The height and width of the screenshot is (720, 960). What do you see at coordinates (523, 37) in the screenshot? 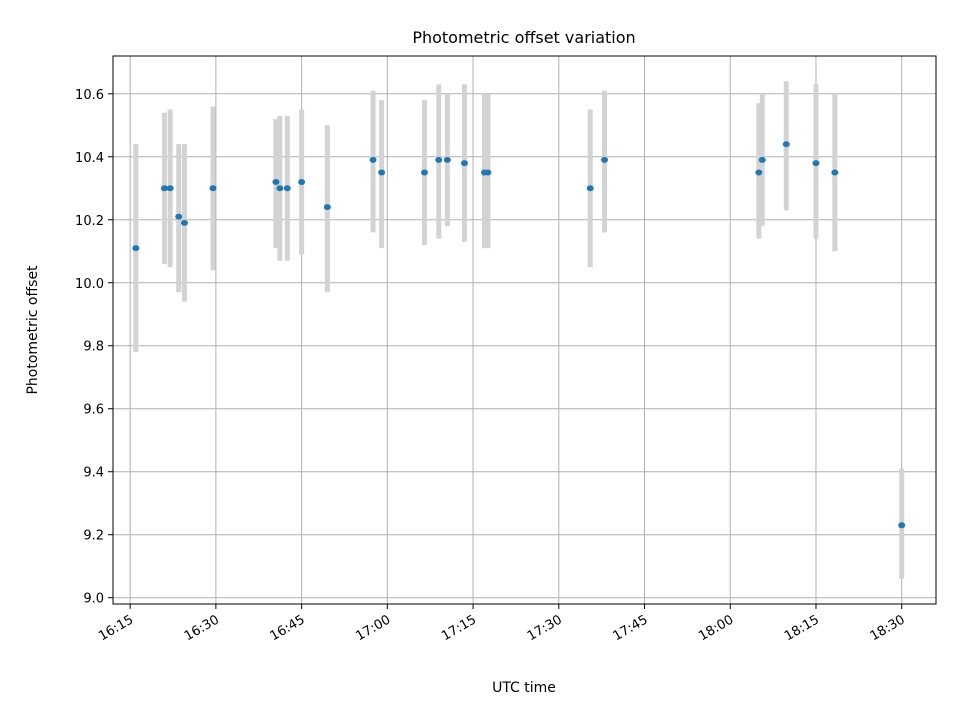
I see `chart-title: Photometric offset variation` at bounding box center [523, 37].